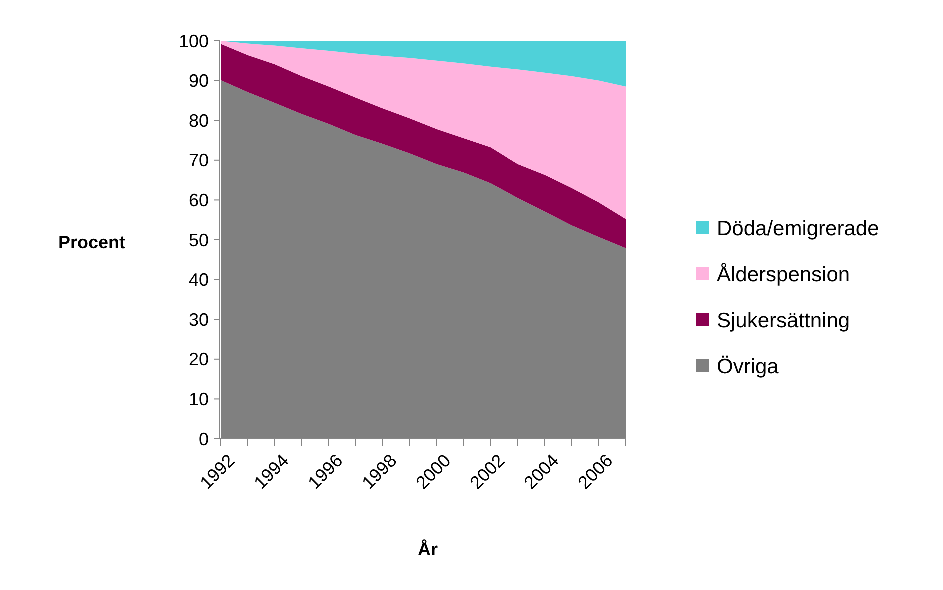 This screenshot has width=943, height=590. I want to click on legend-label: Ålderspension, so click(783, 274).